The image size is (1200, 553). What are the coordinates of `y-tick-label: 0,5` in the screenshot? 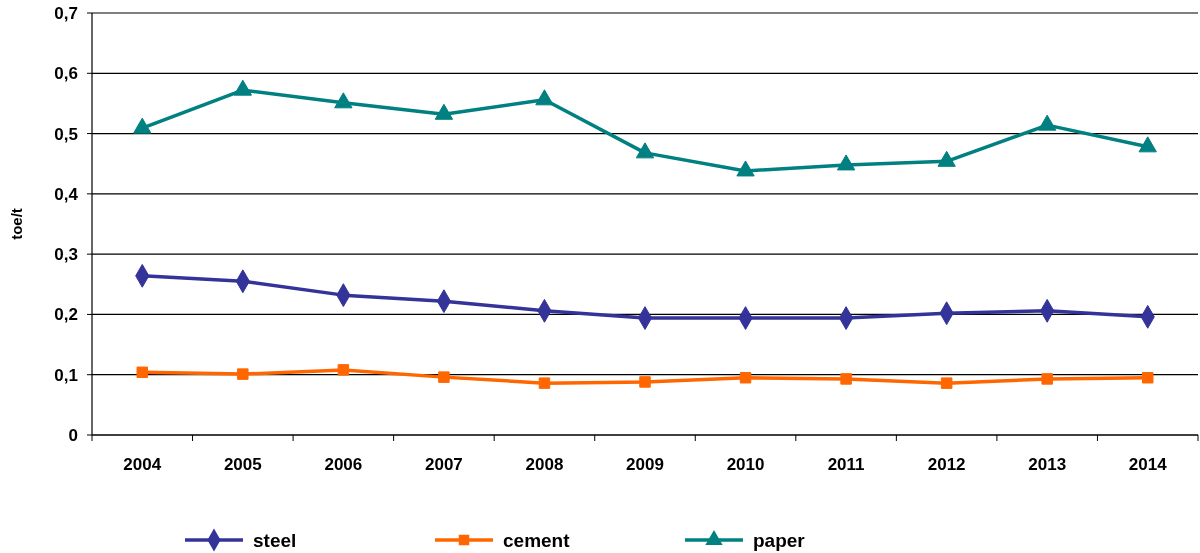 It's located at (66, 134).